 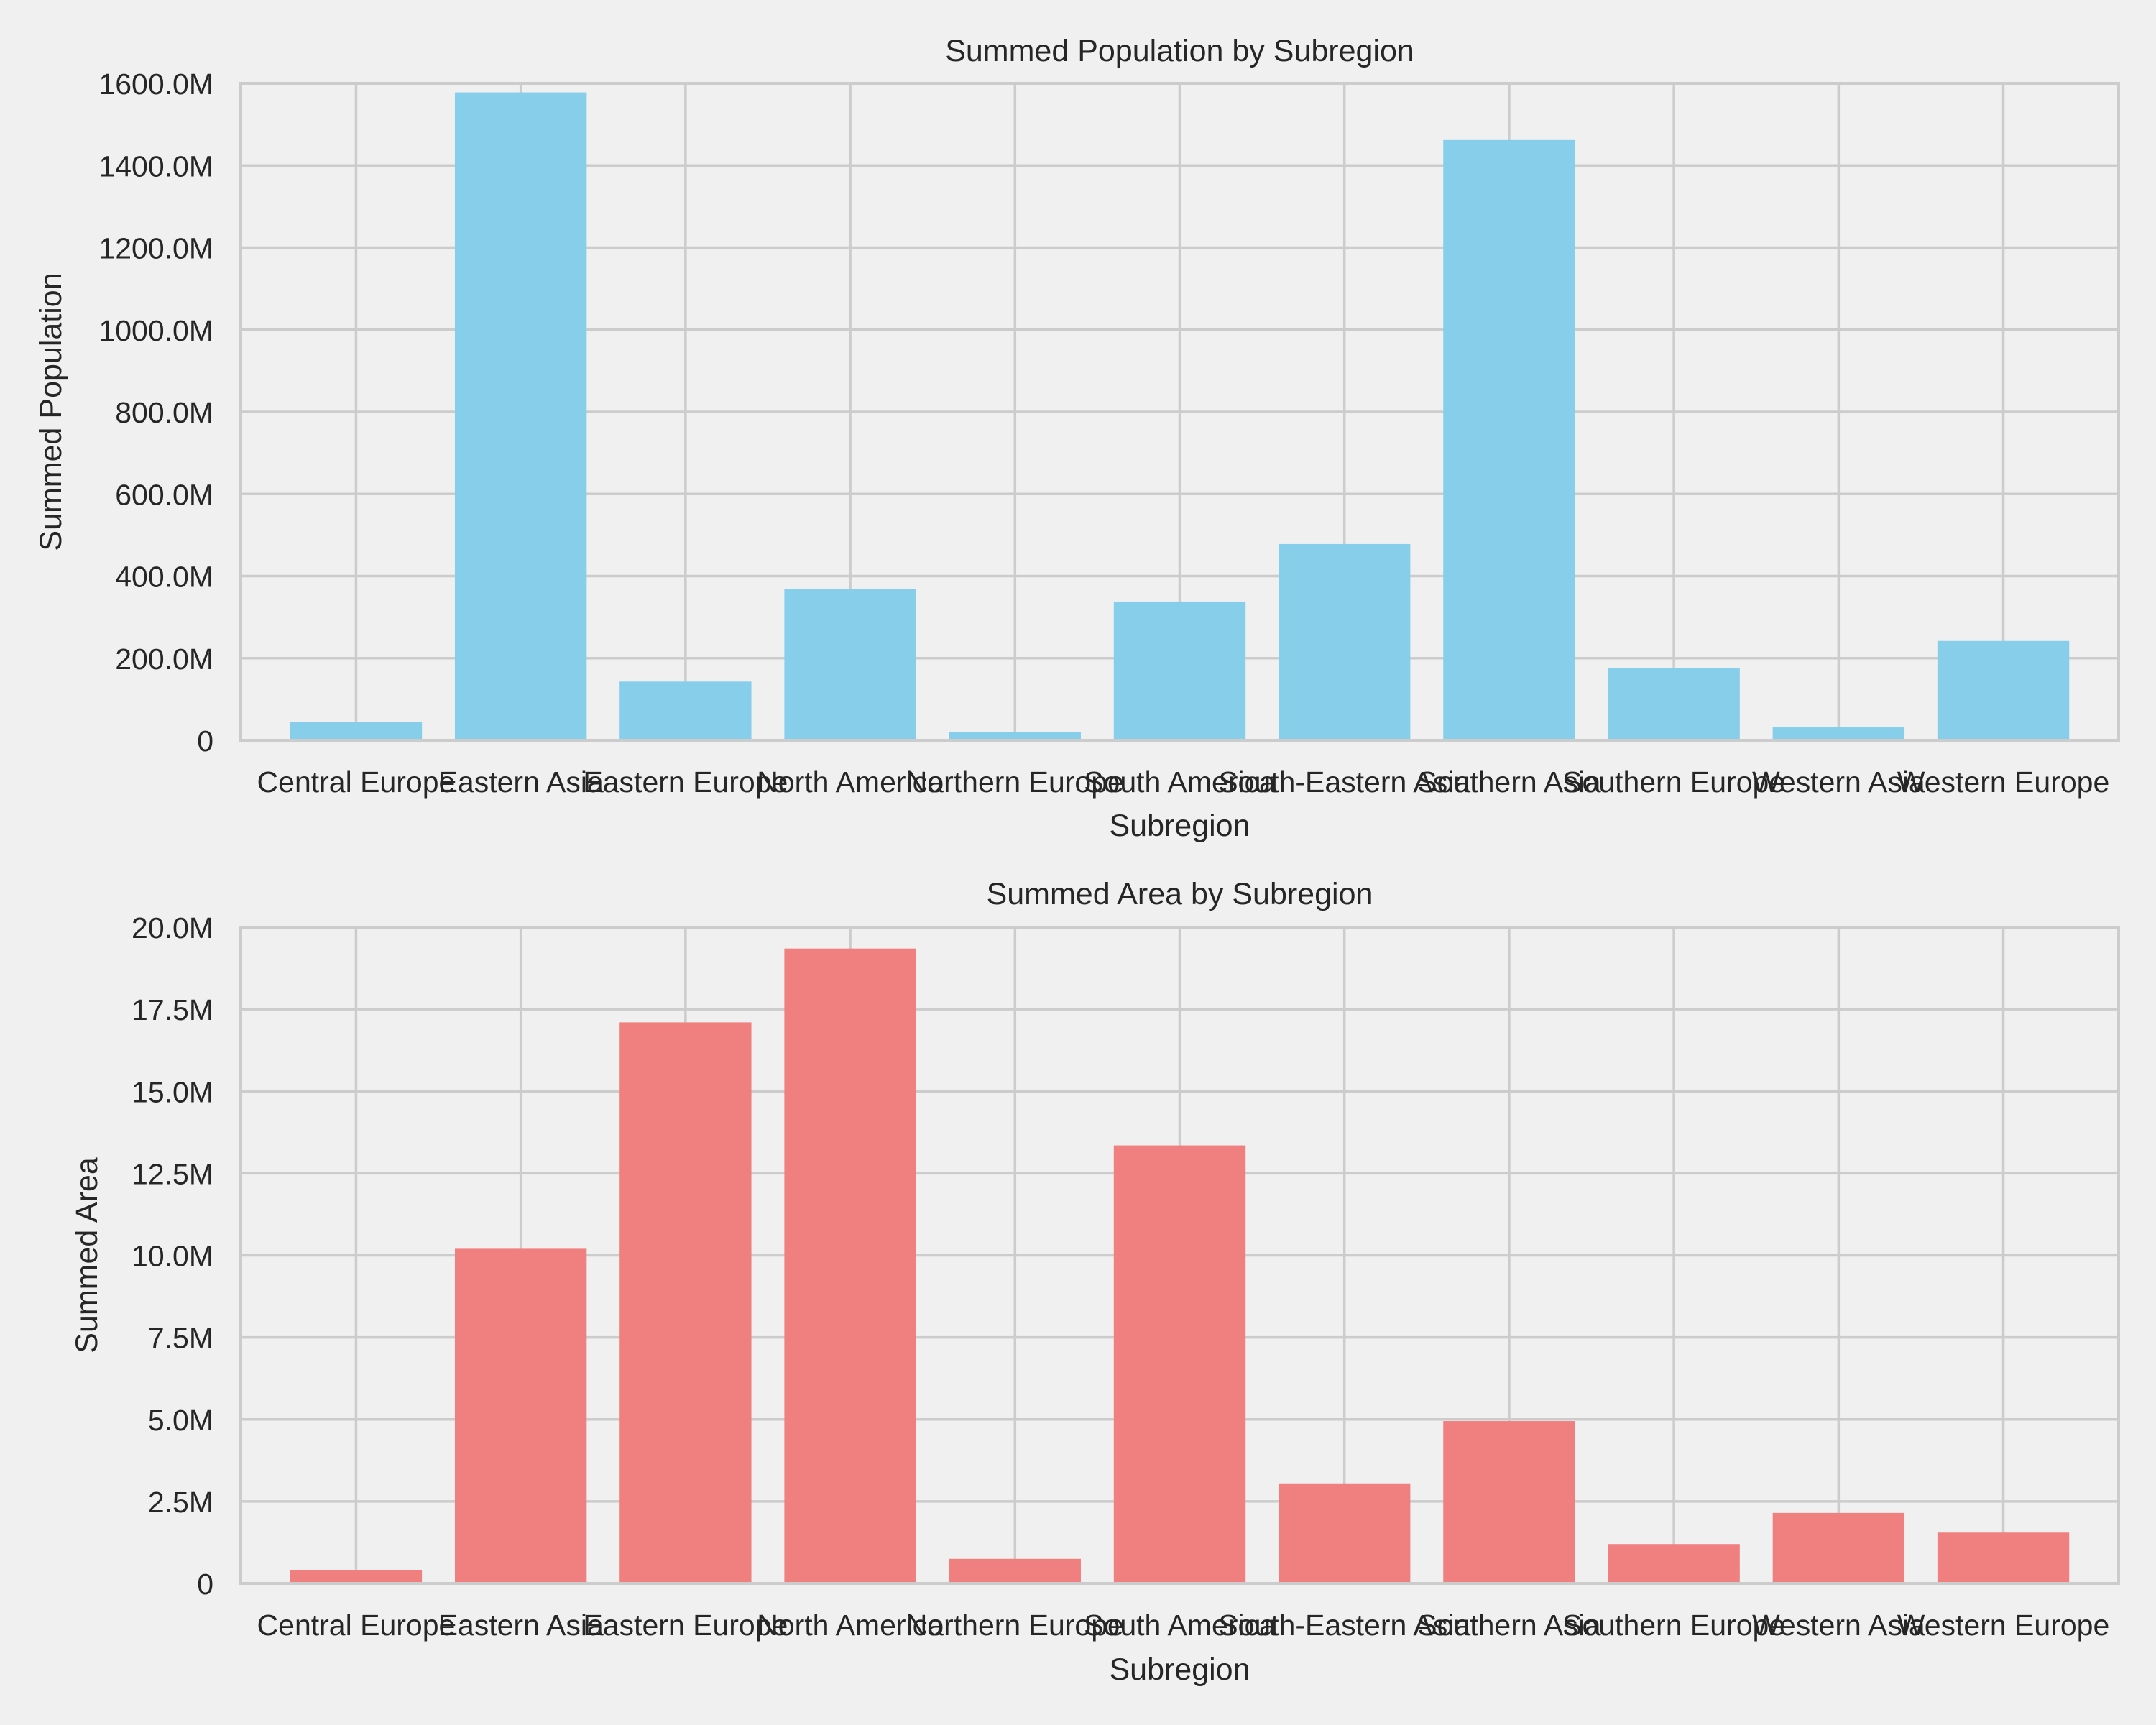 I want to click on population-y-tick-label: 1600.0M, so click(x=155, y=84).